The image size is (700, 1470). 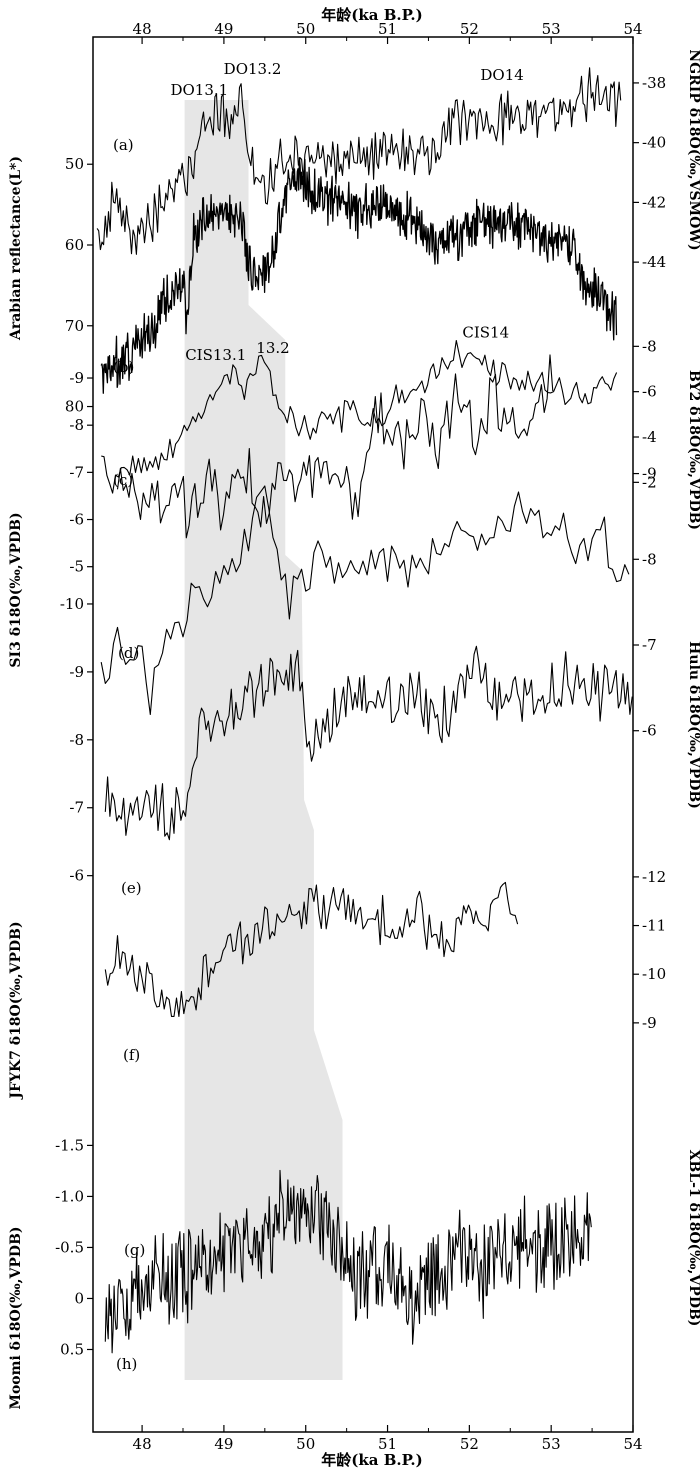 What do you see at coordinates (72, 604) in the screenshot?
I see `y-tick-label-f: -10` at bounding box center [72, 604].